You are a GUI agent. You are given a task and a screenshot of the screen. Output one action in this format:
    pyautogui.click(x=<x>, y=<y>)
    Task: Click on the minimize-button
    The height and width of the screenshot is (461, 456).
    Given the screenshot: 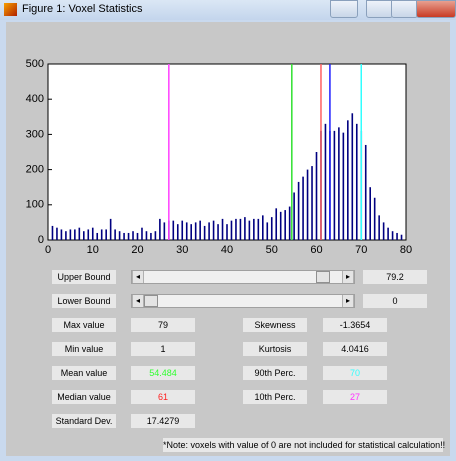 What is the action you would take?
    pyautogui.click(x=379, y=9)
    